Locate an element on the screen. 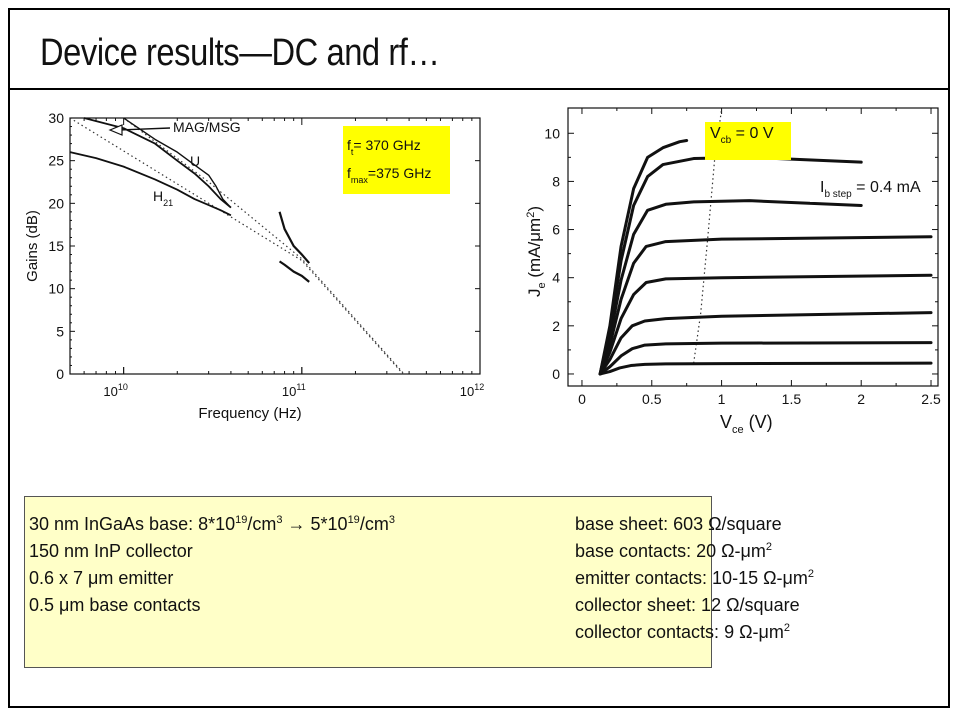  curve-label-u: U is located at coordinates (195, 161).